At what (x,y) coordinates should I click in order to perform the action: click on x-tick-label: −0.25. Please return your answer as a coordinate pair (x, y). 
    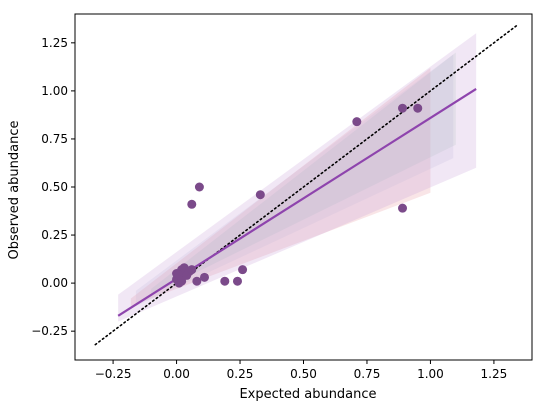
    Looking at the image, I should click on (113, 374).